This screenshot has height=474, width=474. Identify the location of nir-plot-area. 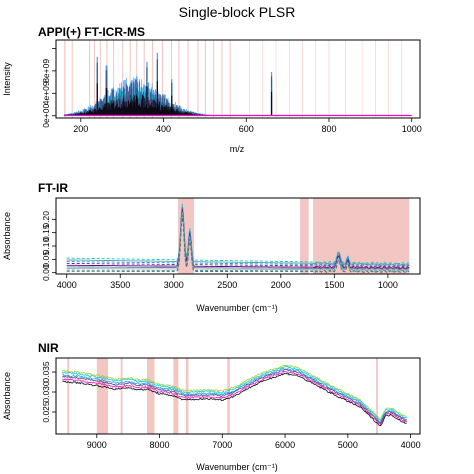
(234, 396).